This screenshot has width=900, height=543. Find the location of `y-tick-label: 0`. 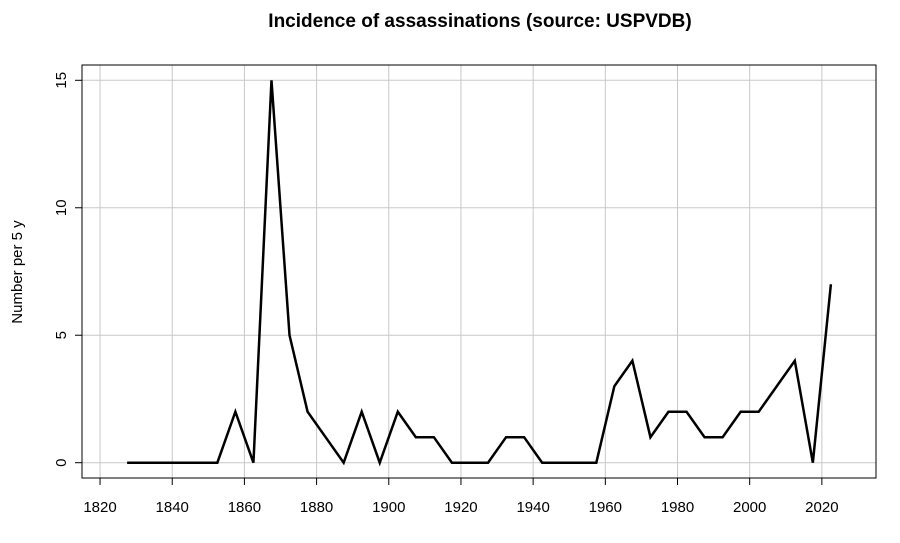

y-tick-label: 0 is located at coordinates (61, 463).